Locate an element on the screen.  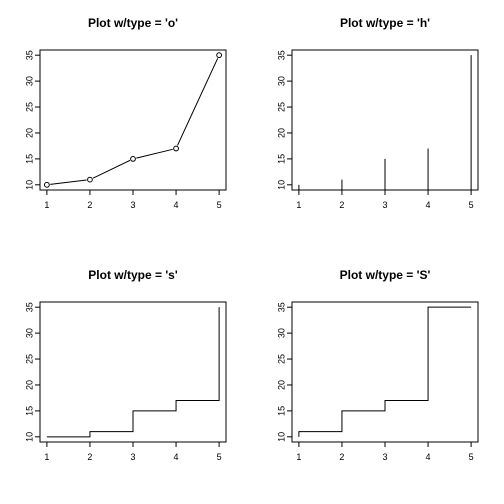
panel-title: Plot w/type = 'o' is located at coordinates (133, 23).